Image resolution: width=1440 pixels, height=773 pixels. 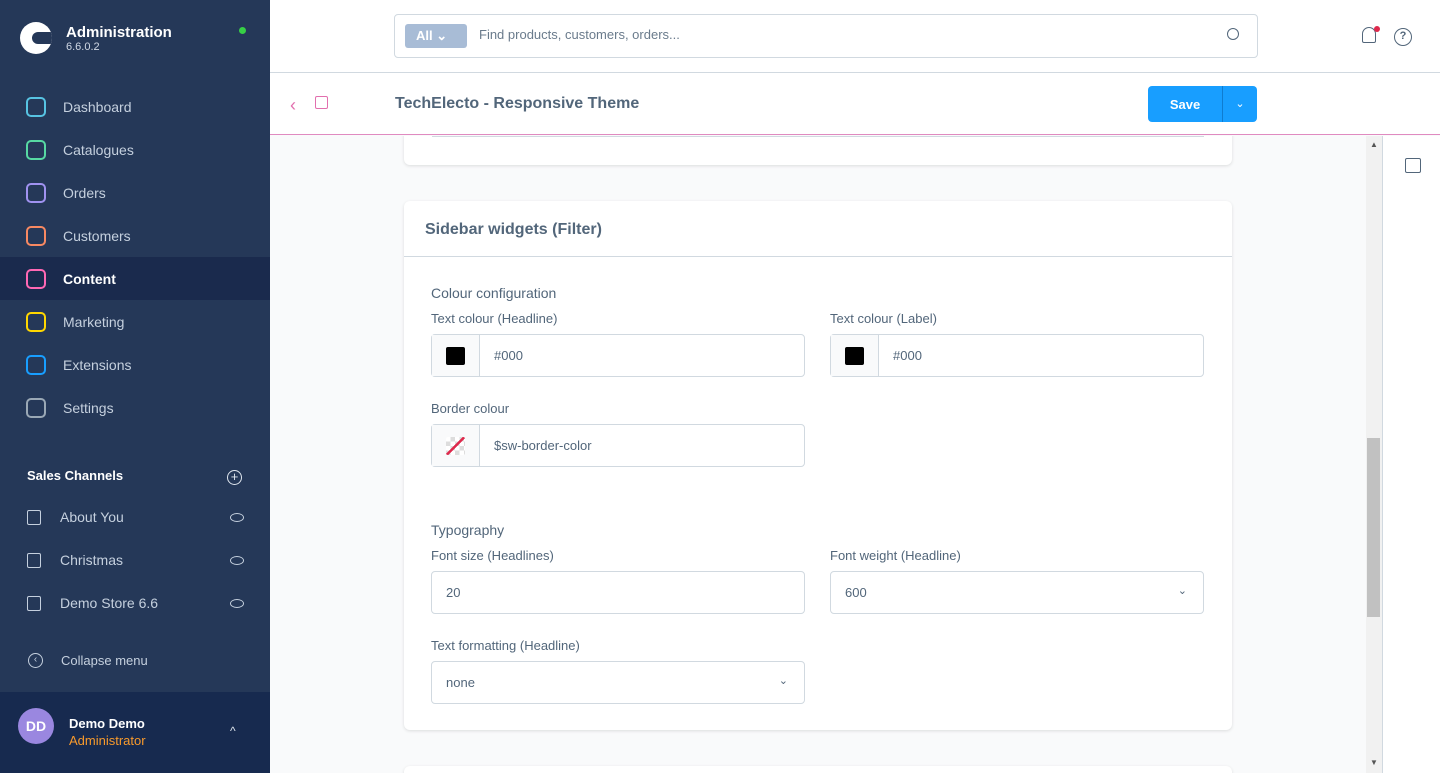 I want to click on sidebar-item-marketing: Marketing, so click(x=135, y=321).